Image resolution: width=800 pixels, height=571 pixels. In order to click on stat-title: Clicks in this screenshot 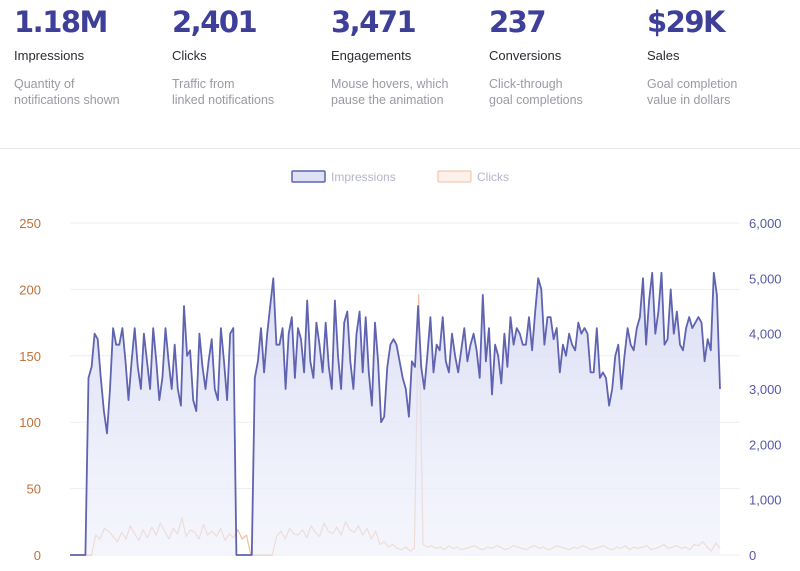, I will do `click(189, 55)`.